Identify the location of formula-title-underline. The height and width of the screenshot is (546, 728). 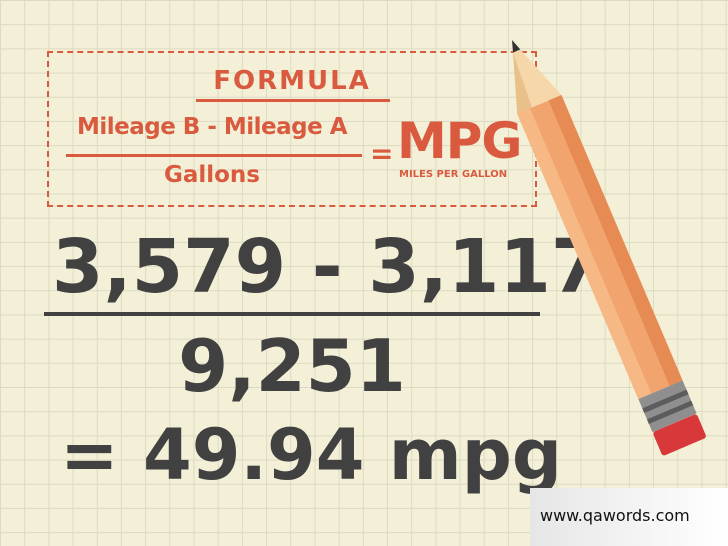
(293, 100).